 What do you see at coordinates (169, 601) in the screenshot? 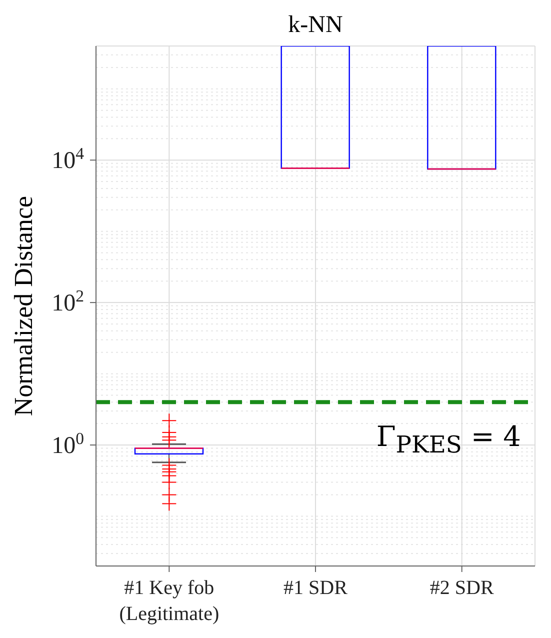
I see `x-tick-label: #1 Key fob (Legitimate)` at bounding box center [169, 601].